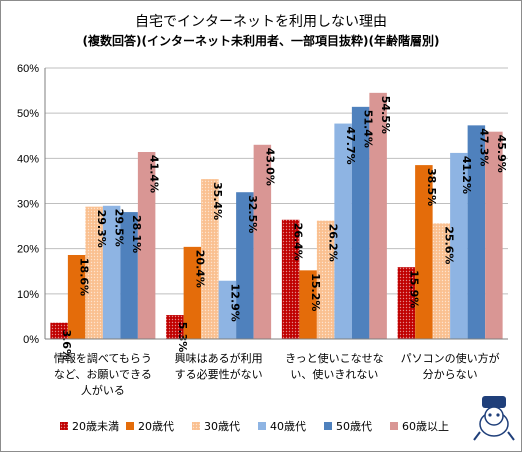 Image resolution: width=522 pixels, height=452 pixels. I want to click on y-tick-label: 50%, so click(28, 114).